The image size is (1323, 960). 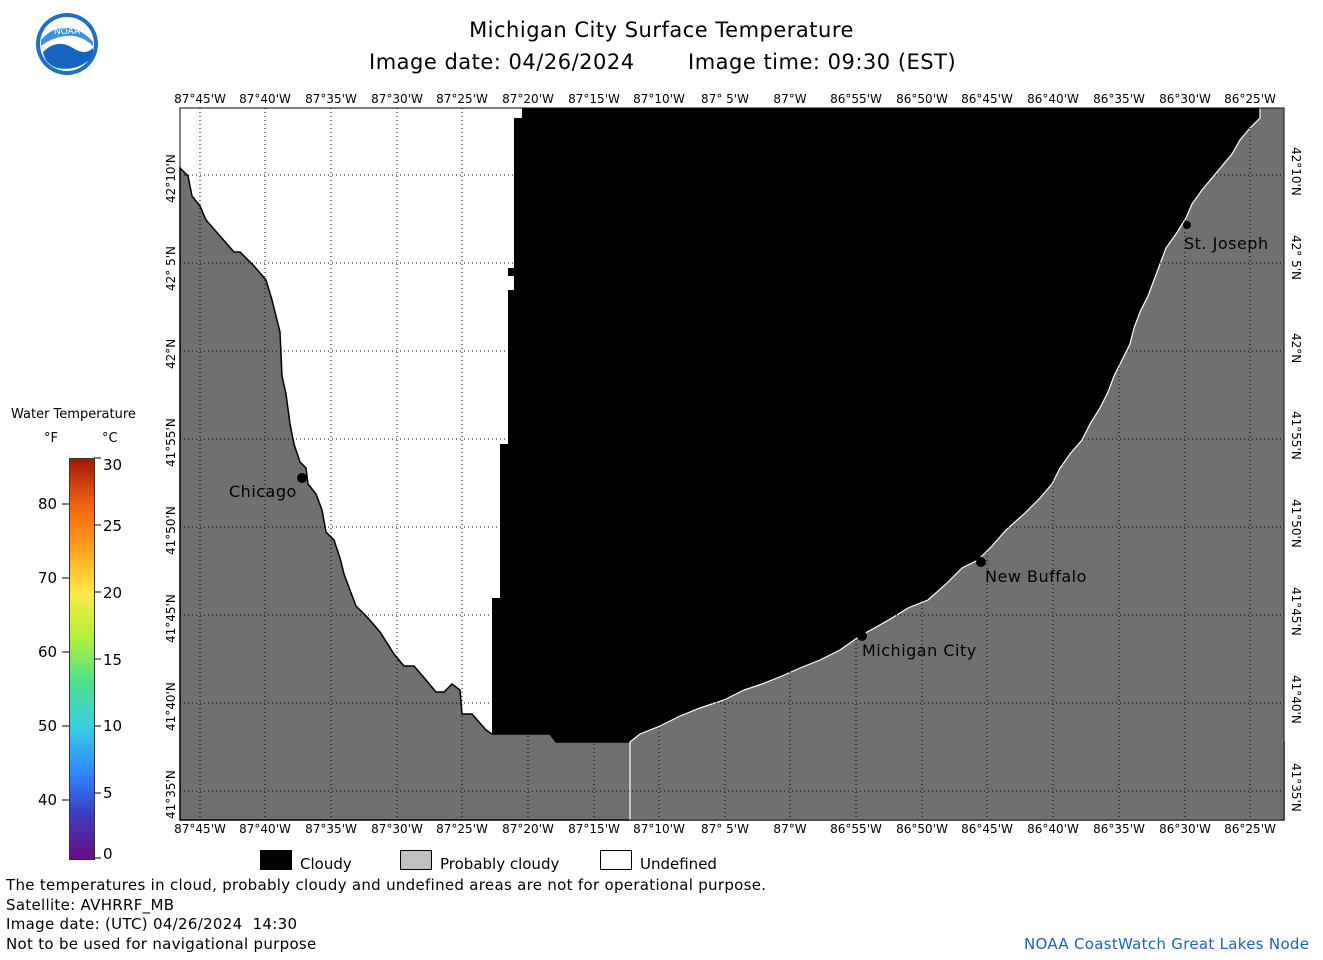 What do you see at coordinates (981, 562) in the screenshot?
I see `new-buffalo-marker` at bounding box center [981, 562].